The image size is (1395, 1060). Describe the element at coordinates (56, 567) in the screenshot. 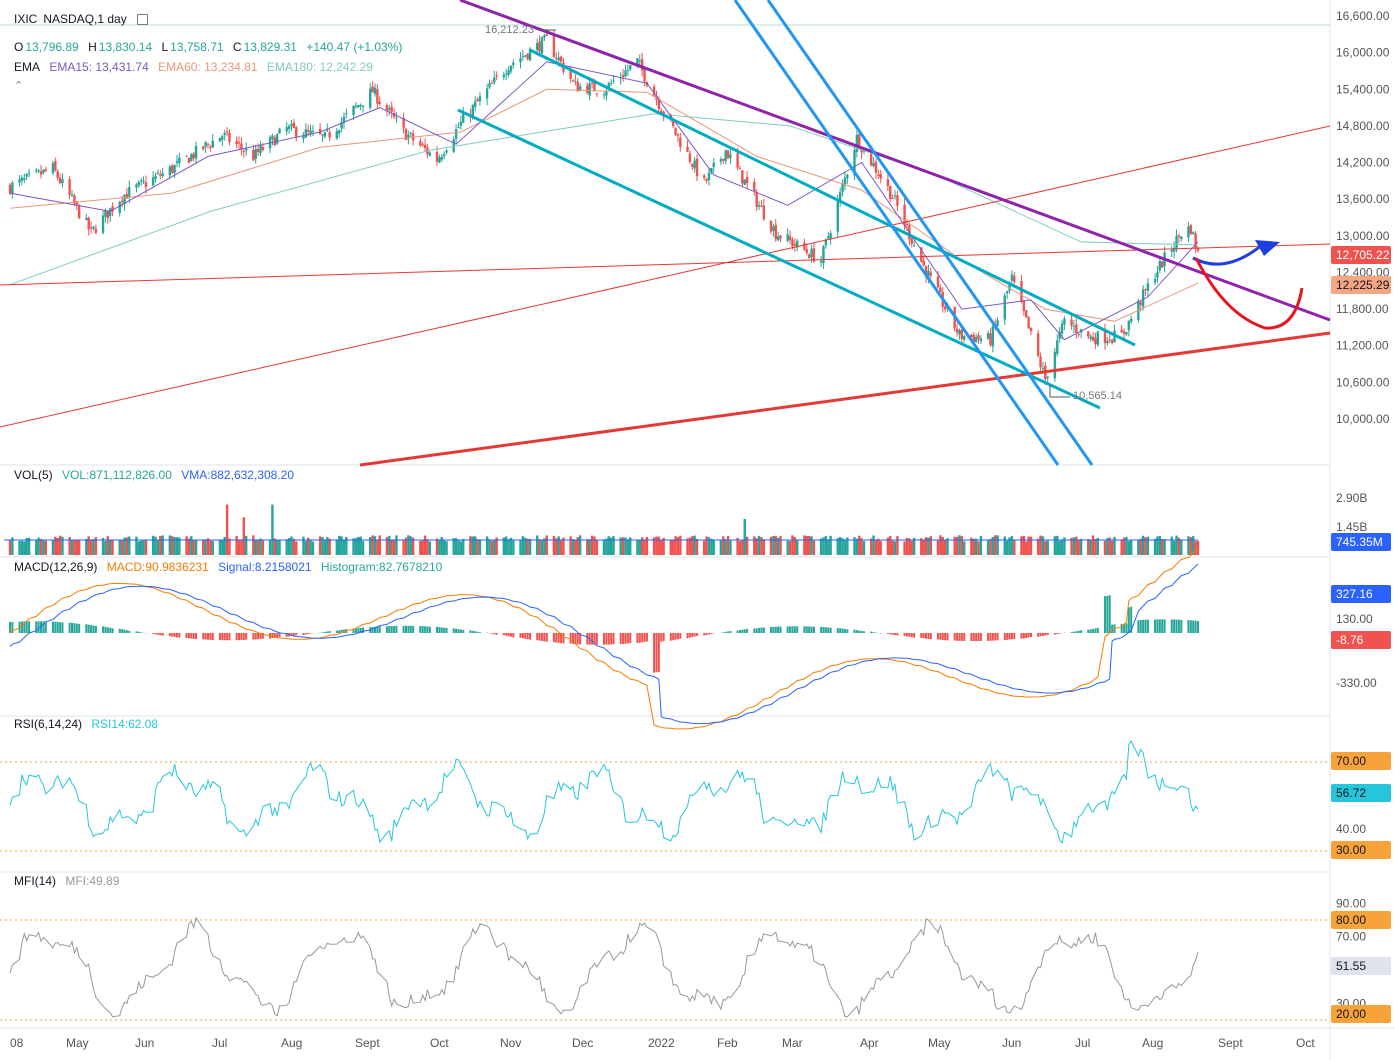

I see `macd-label: MACD(12,26,9)` at that location.